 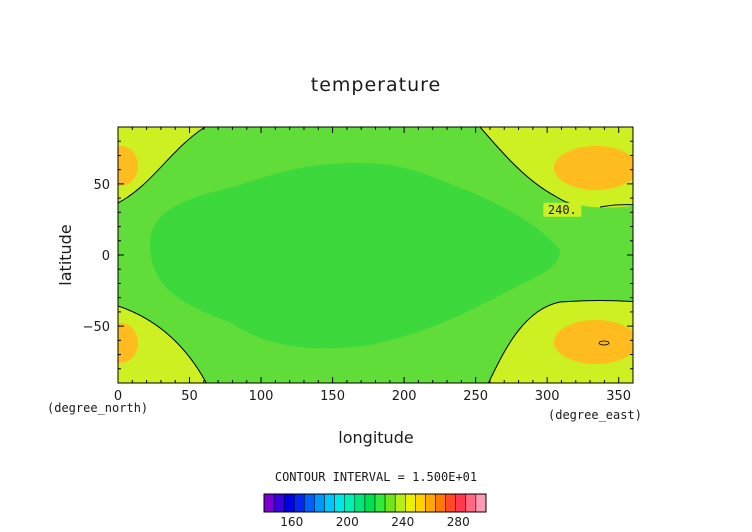 I want to click on region-warm-sw, so click(x=128, y=343).